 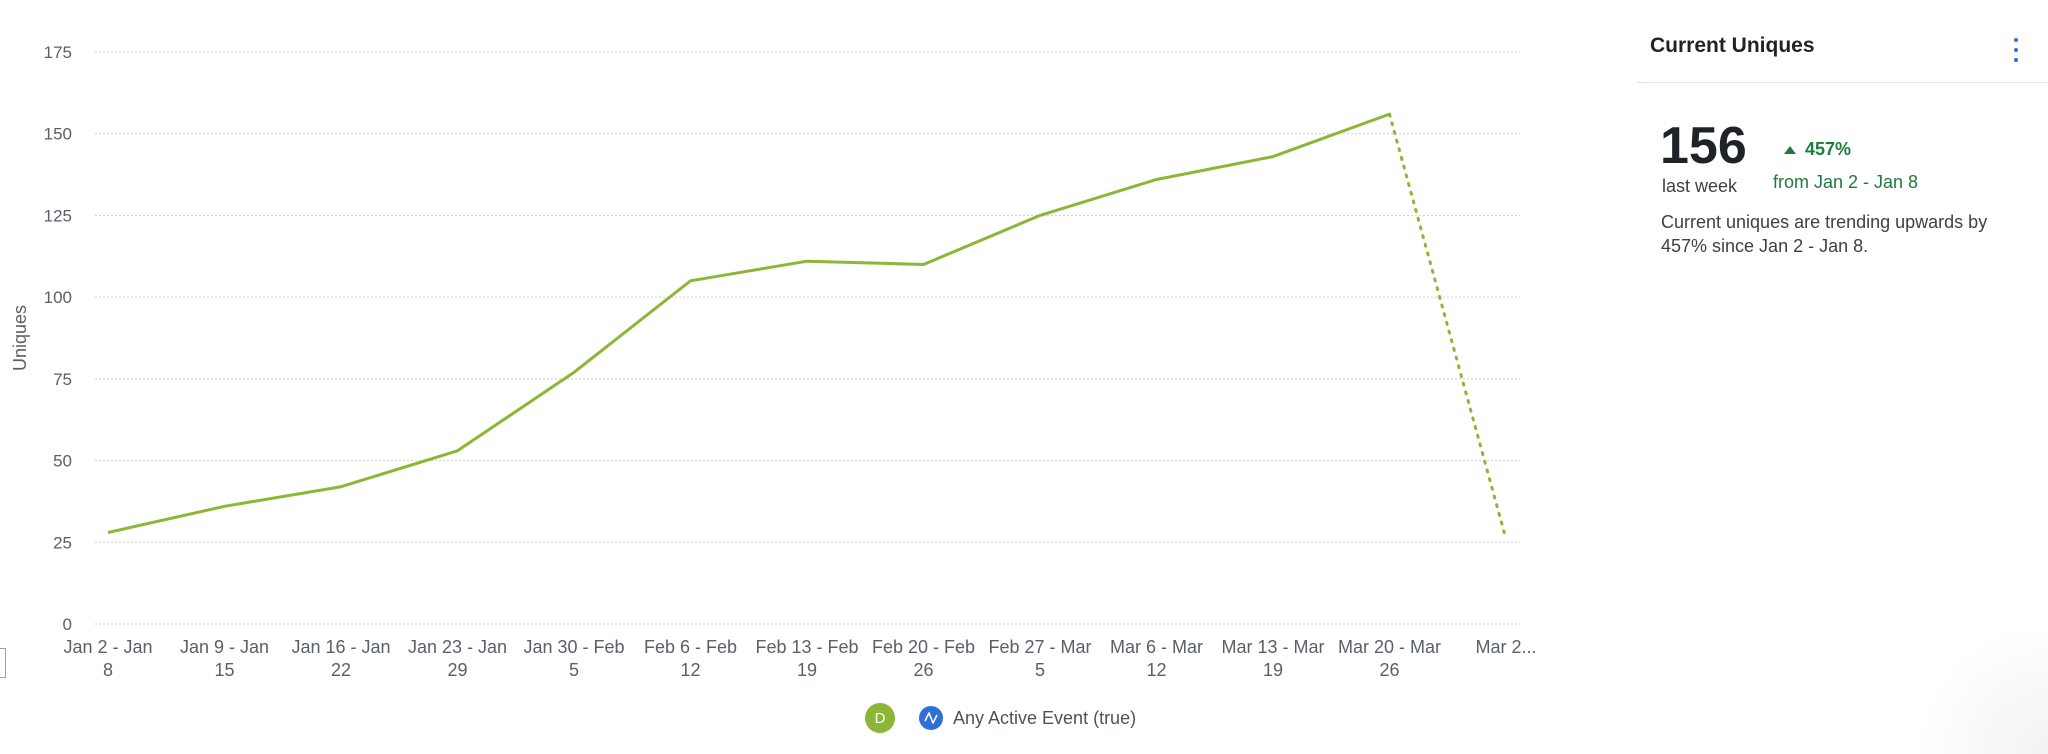 I want to click on arrow-up-icon, so click(x=1790, y=149).